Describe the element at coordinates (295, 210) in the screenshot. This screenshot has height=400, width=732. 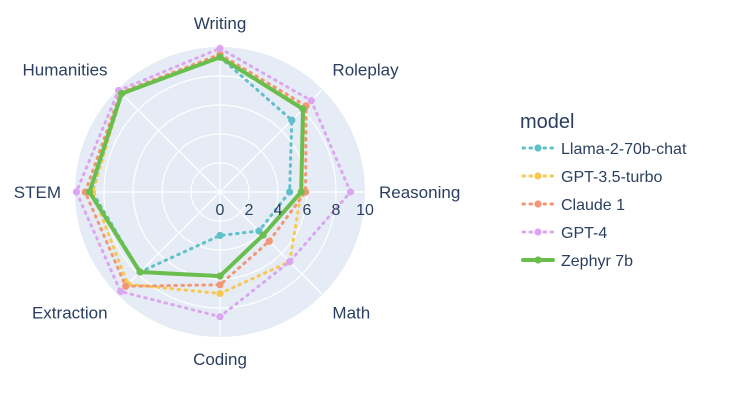
I see `radial-tick-labels: 0 2 4 6 8 10` at that location.